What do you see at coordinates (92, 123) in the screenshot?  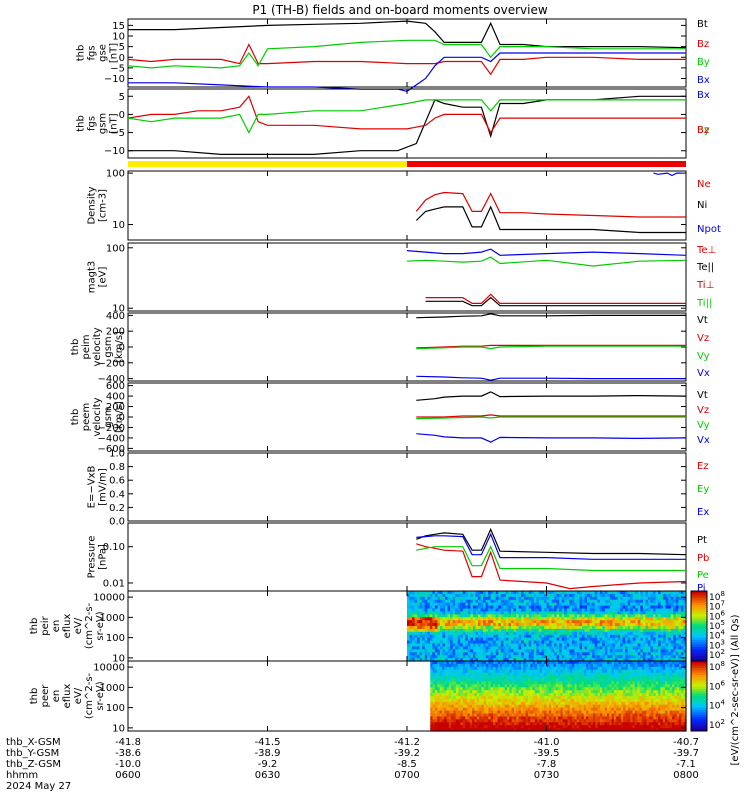 I see `ylabel-line: fgs` at bounding box center [92, 123].